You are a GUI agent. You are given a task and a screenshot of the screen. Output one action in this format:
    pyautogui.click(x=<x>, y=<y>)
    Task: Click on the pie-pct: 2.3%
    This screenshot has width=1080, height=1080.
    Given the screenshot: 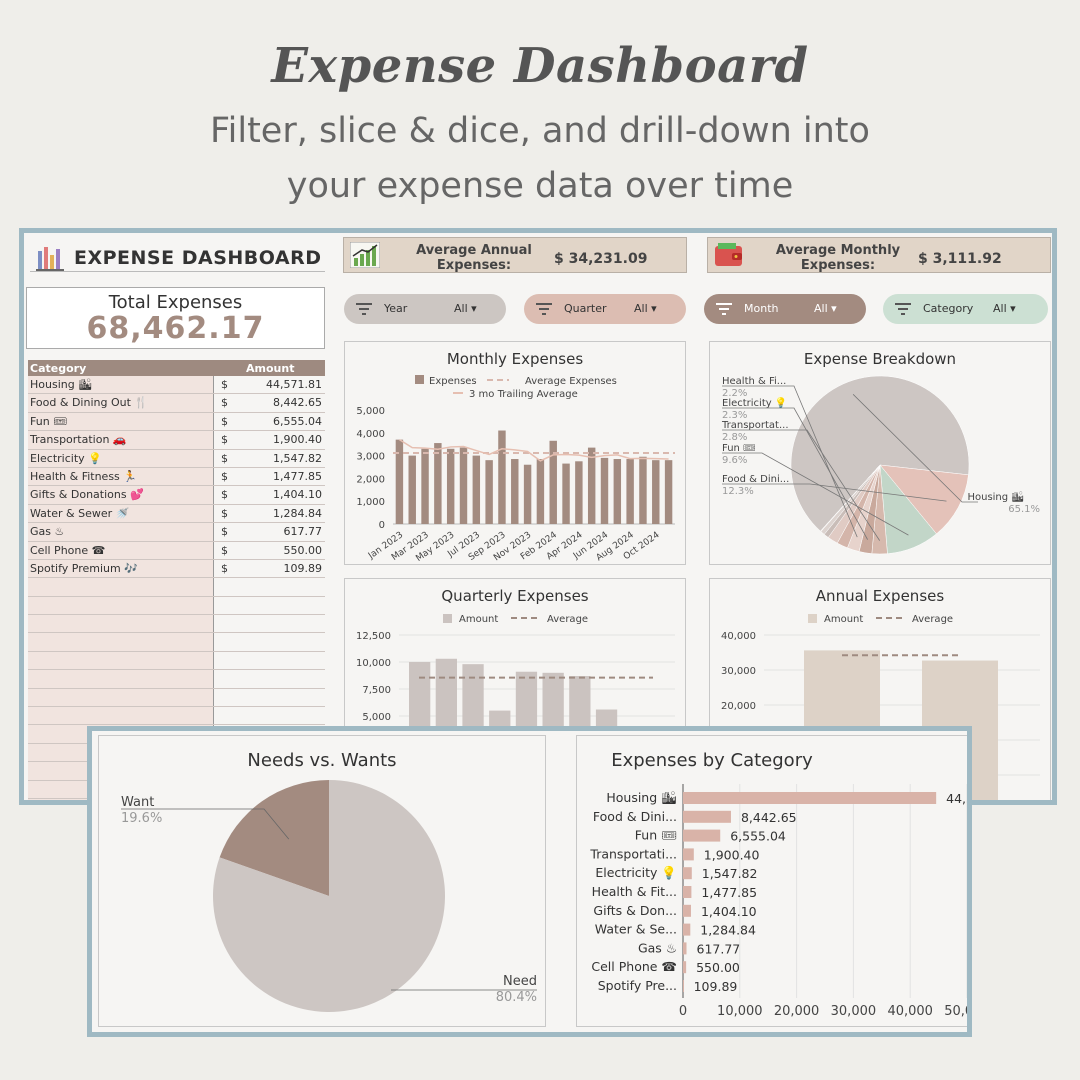 What is the action you would take?
    pyautogui.click(x=734, y=415)
    